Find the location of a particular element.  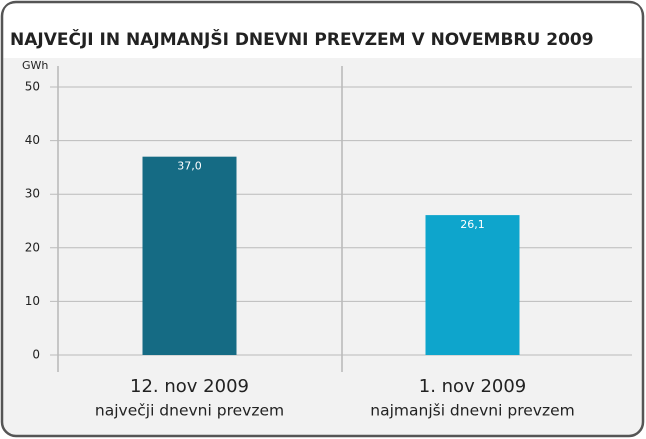

x-tick-sublabel: največji dnevni prevzem is located at coordinates (189, 411).